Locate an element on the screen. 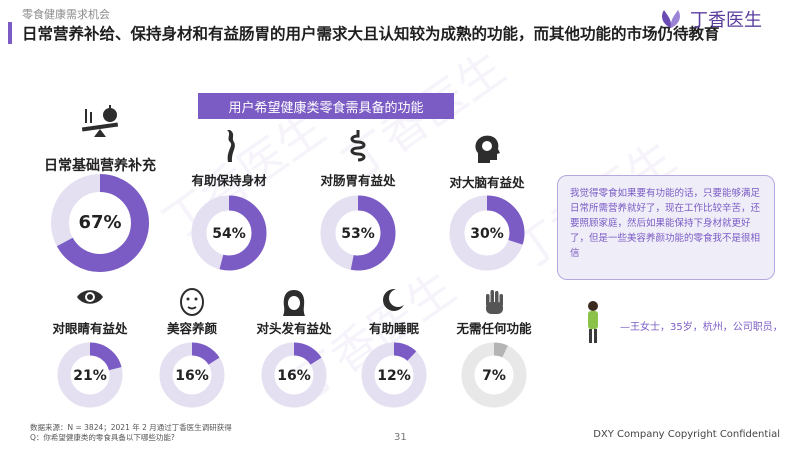 This screenshot has width=800, height=450. item-label: 无需任何功能 is located at coordinates (494, 328).